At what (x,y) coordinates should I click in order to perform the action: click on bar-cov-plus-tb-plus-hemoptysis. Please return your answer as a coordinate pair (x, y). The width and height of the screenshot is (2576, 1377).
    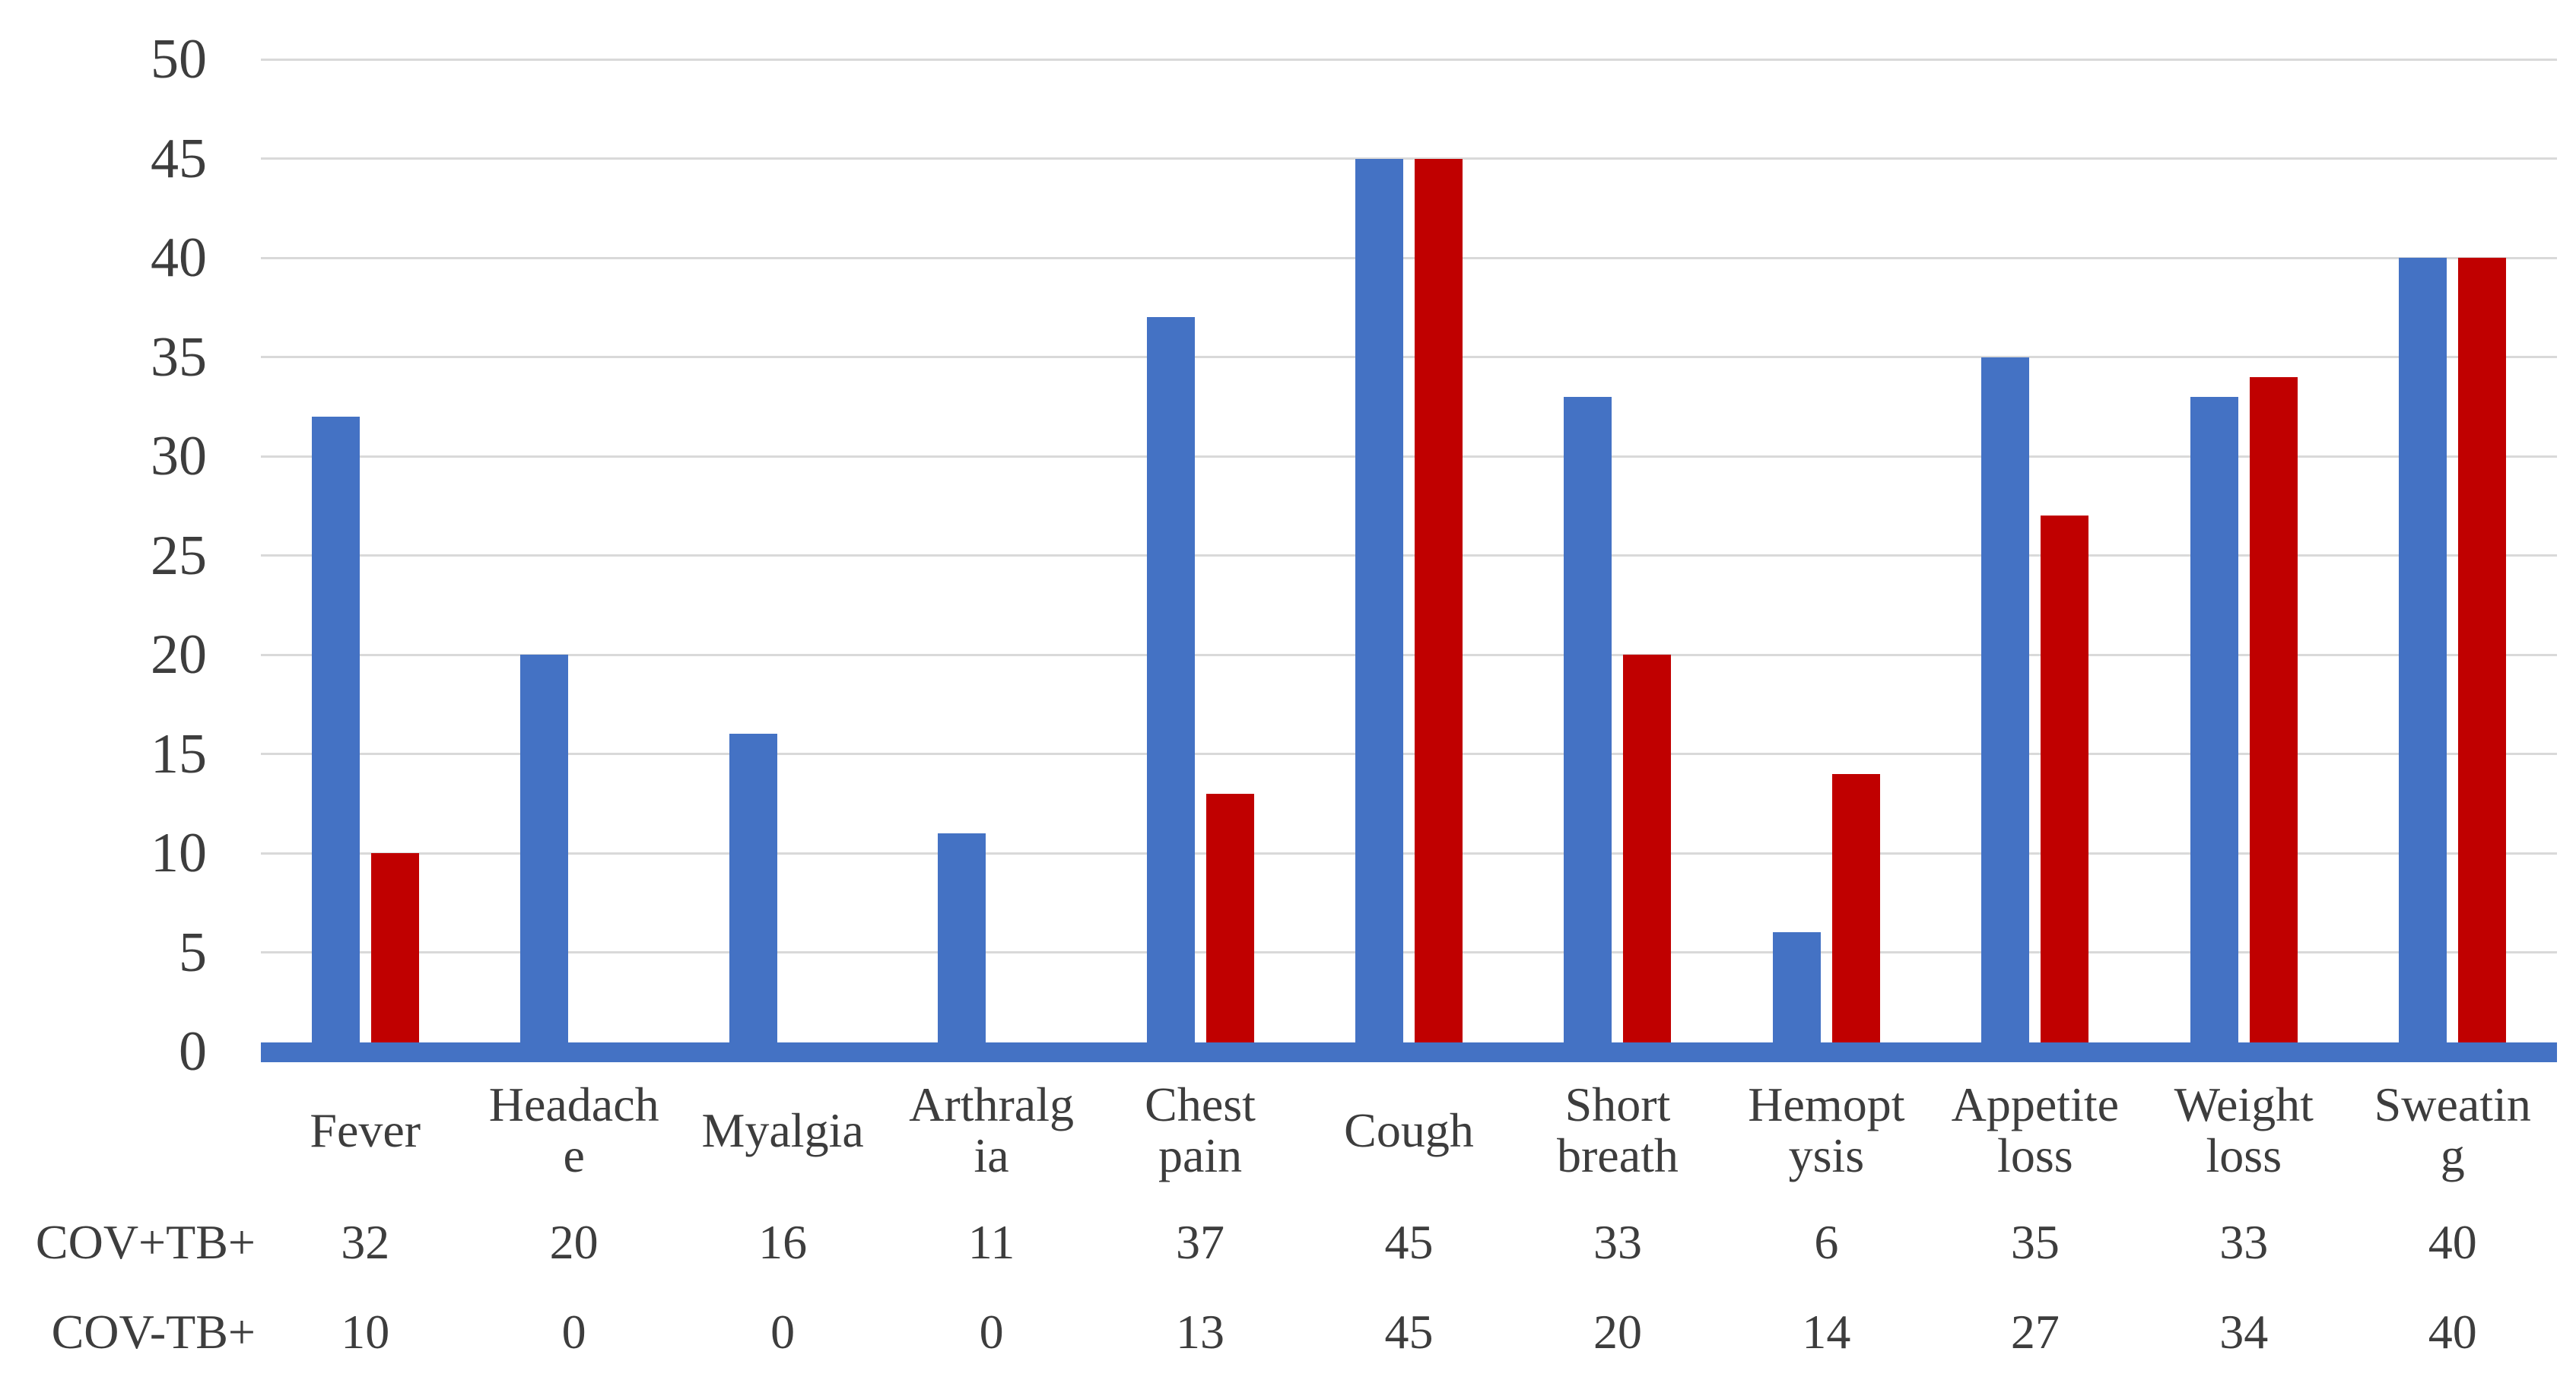
    Looking at the image, I should click on (1796, 987).